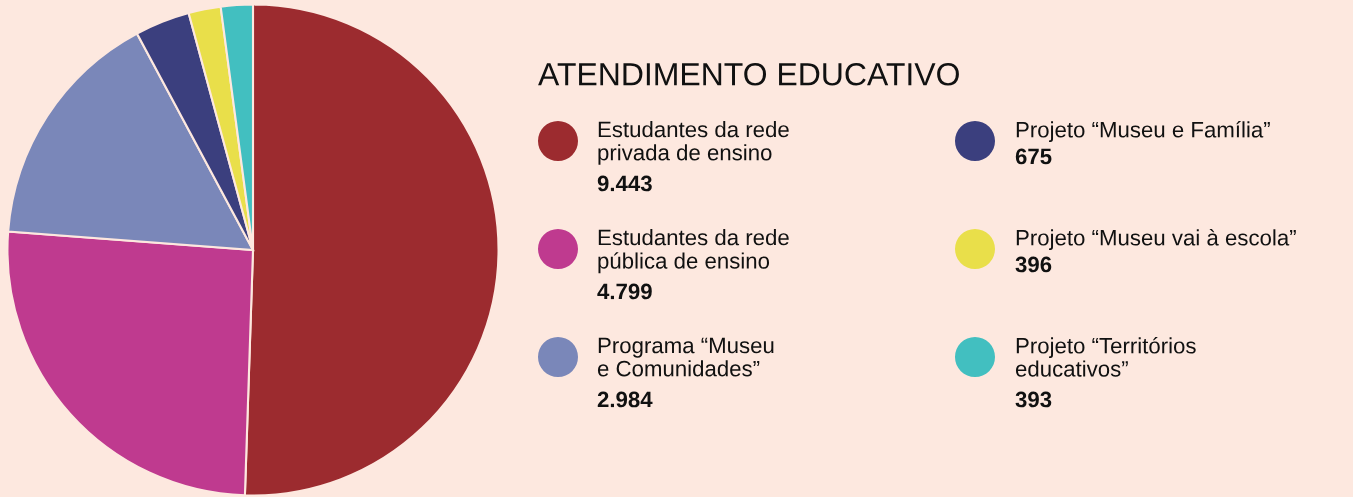 Image resolution: width=1353 pixels, height=497 pixels. Describe the element at coordinates (1033, 156) in the screenshot. I see `data-label: 675` at that location.